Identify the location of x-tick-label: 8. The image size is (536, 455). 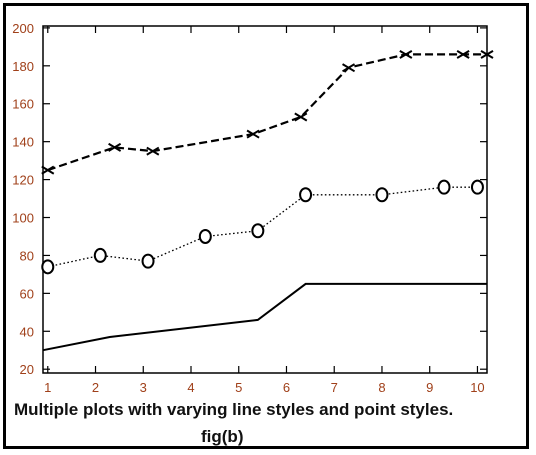
(381, 387).